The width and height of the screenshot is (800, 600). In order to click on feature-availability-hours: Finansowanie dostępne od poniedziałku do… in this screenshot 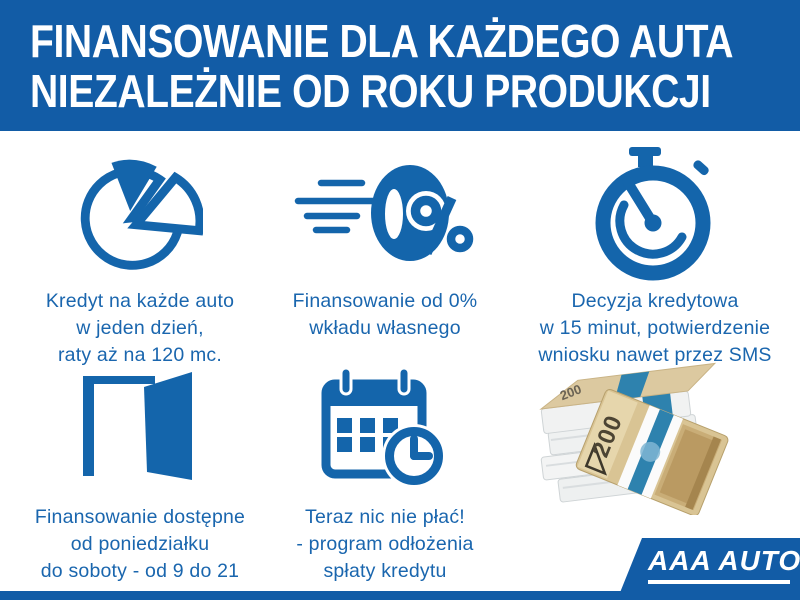, I will do `click(140, 468)`.